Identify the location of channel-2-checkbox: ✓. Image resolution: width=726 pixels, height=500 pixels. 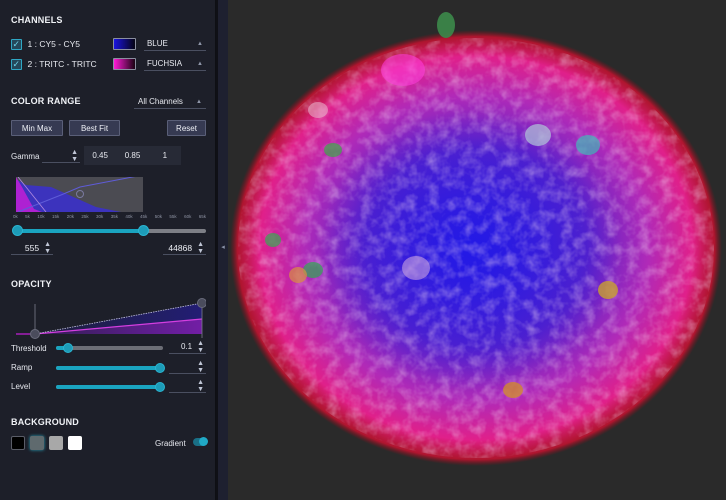
(16, 64).